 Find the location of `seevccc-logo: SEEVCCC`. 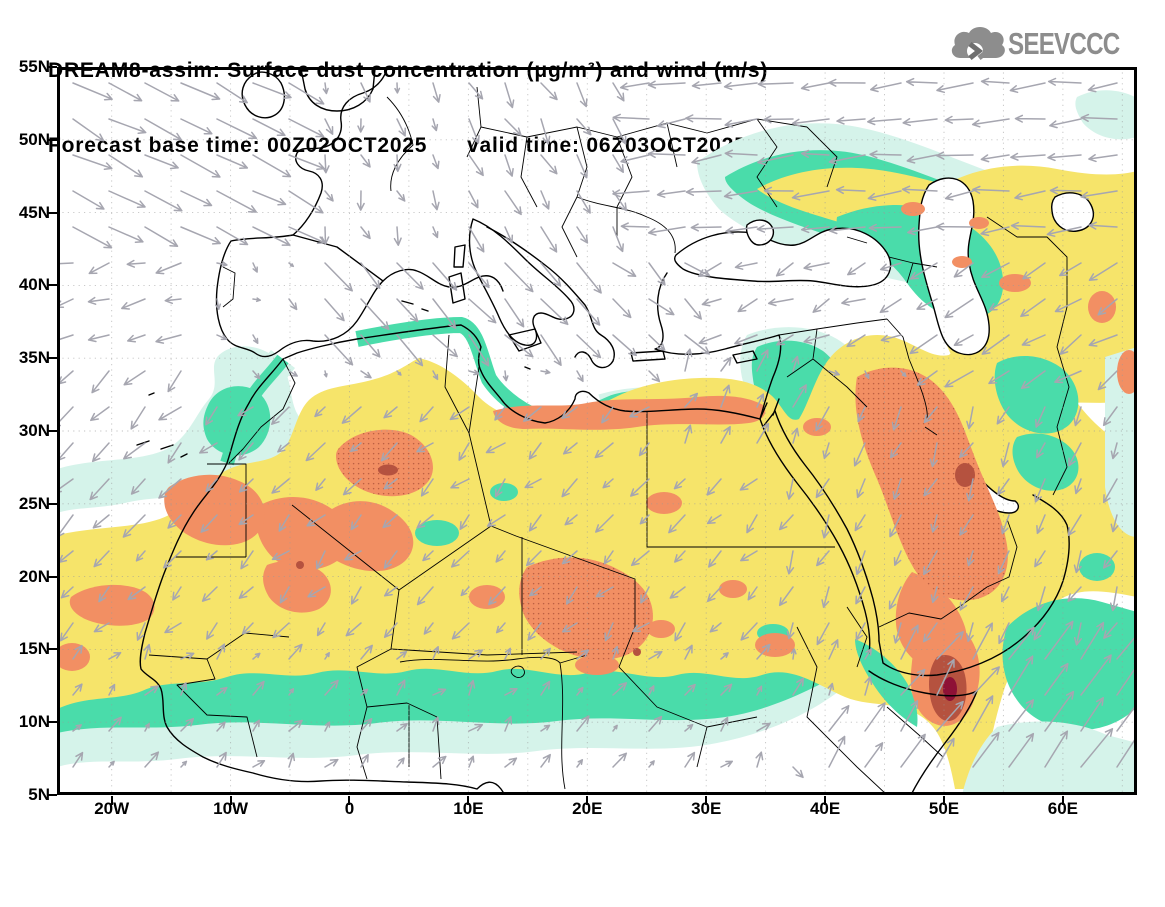

seevccc-logo: SEEVCCC is located at coordinates (1049, 44).